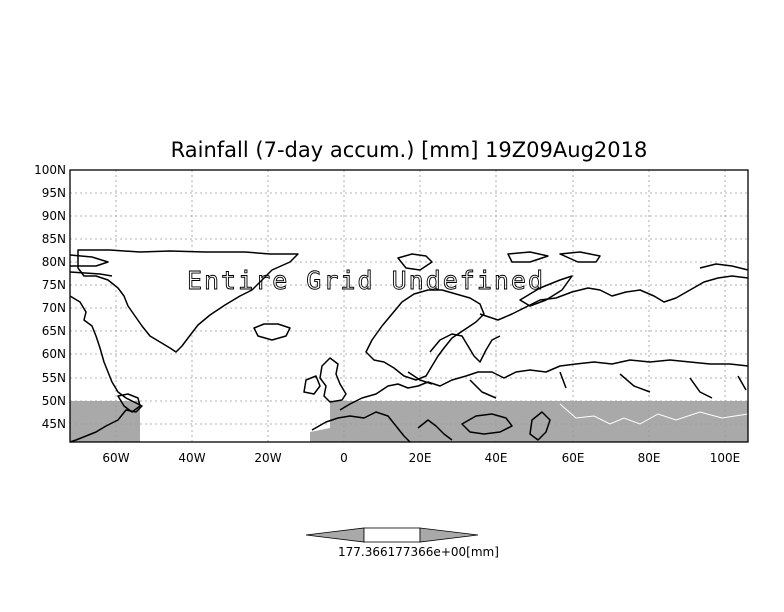 Image resolution: width=784 pixels, height=612 pixels. I want to click on lon-label: 40W, so click(191, 458).